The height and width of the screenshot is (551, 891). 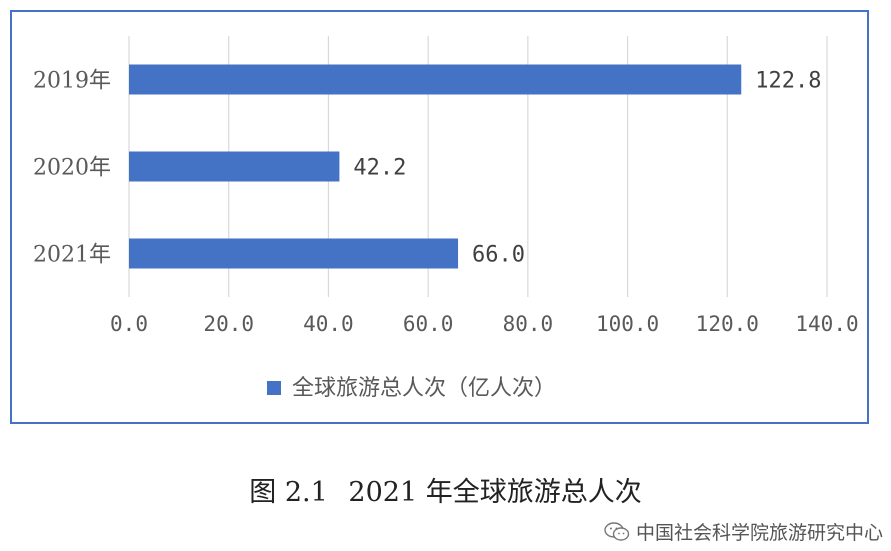 What do you see at coordinates (288, 492) in the screenshot?
I see `figure-number: 图 2.1` at bounding box center [288, 492].